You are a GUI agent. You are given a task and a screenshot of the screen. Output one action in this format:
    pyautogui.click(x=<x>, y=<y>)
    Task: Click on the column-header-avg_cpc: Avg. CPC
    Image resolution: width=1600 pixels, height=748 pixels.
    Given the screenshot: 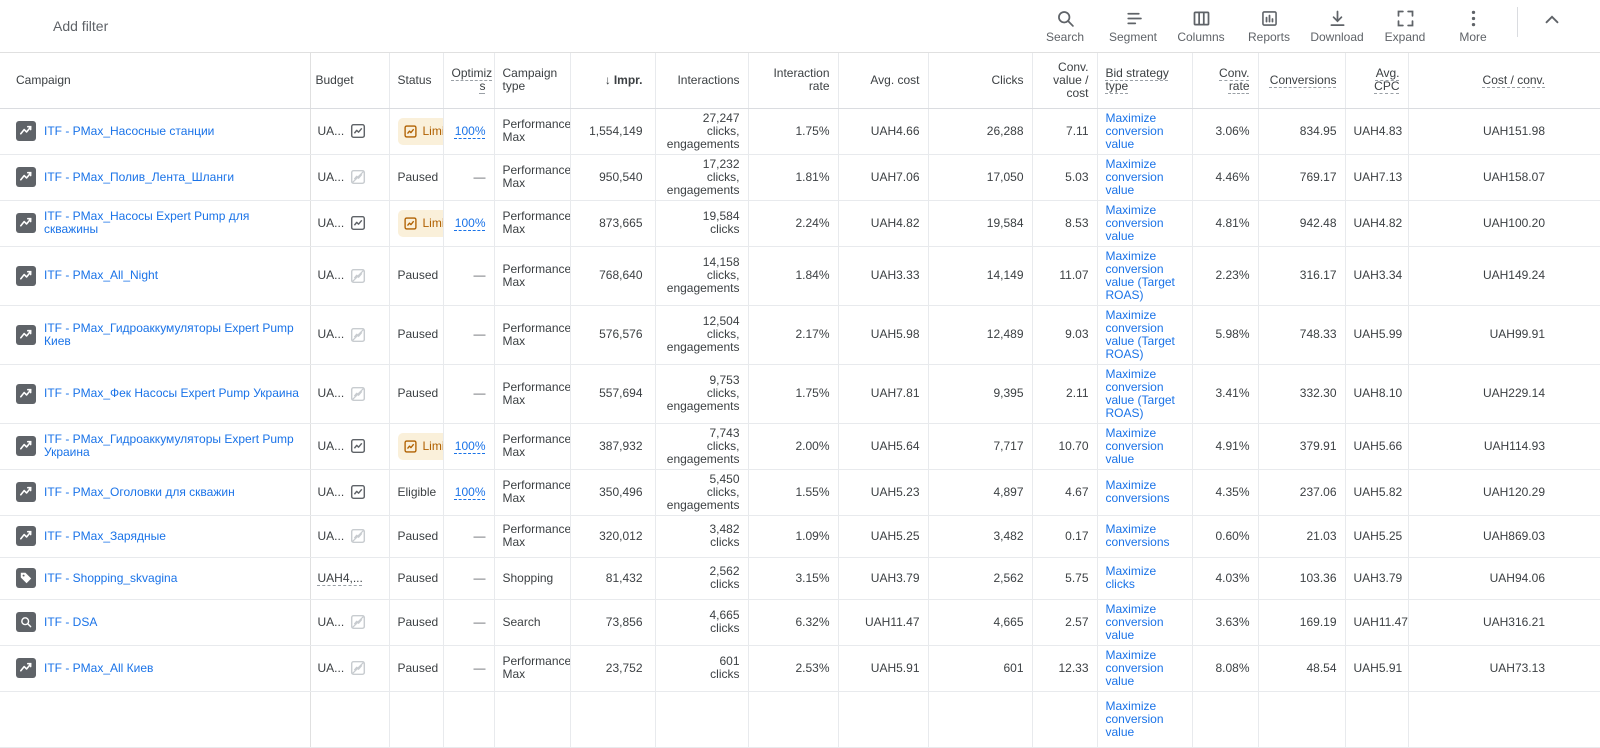 What is the action you would take?
    pyautogui.click(x=1377, y=81)
    